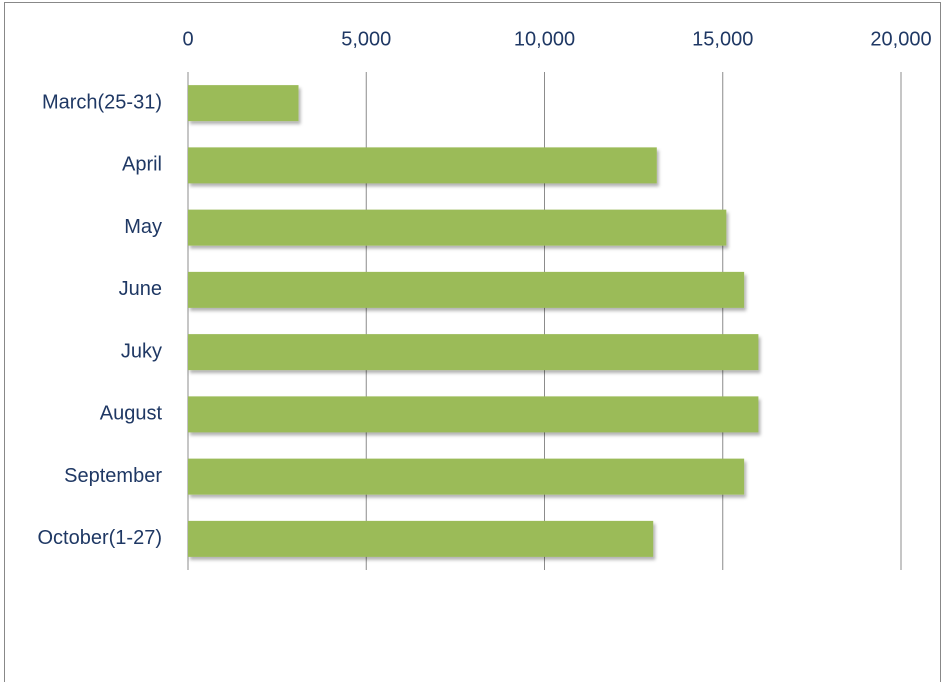 The image size is (942, 682). Describe the element at coordinates (900, 39) in the screenshot. I see `x-tick-label: 20,000` at that location.